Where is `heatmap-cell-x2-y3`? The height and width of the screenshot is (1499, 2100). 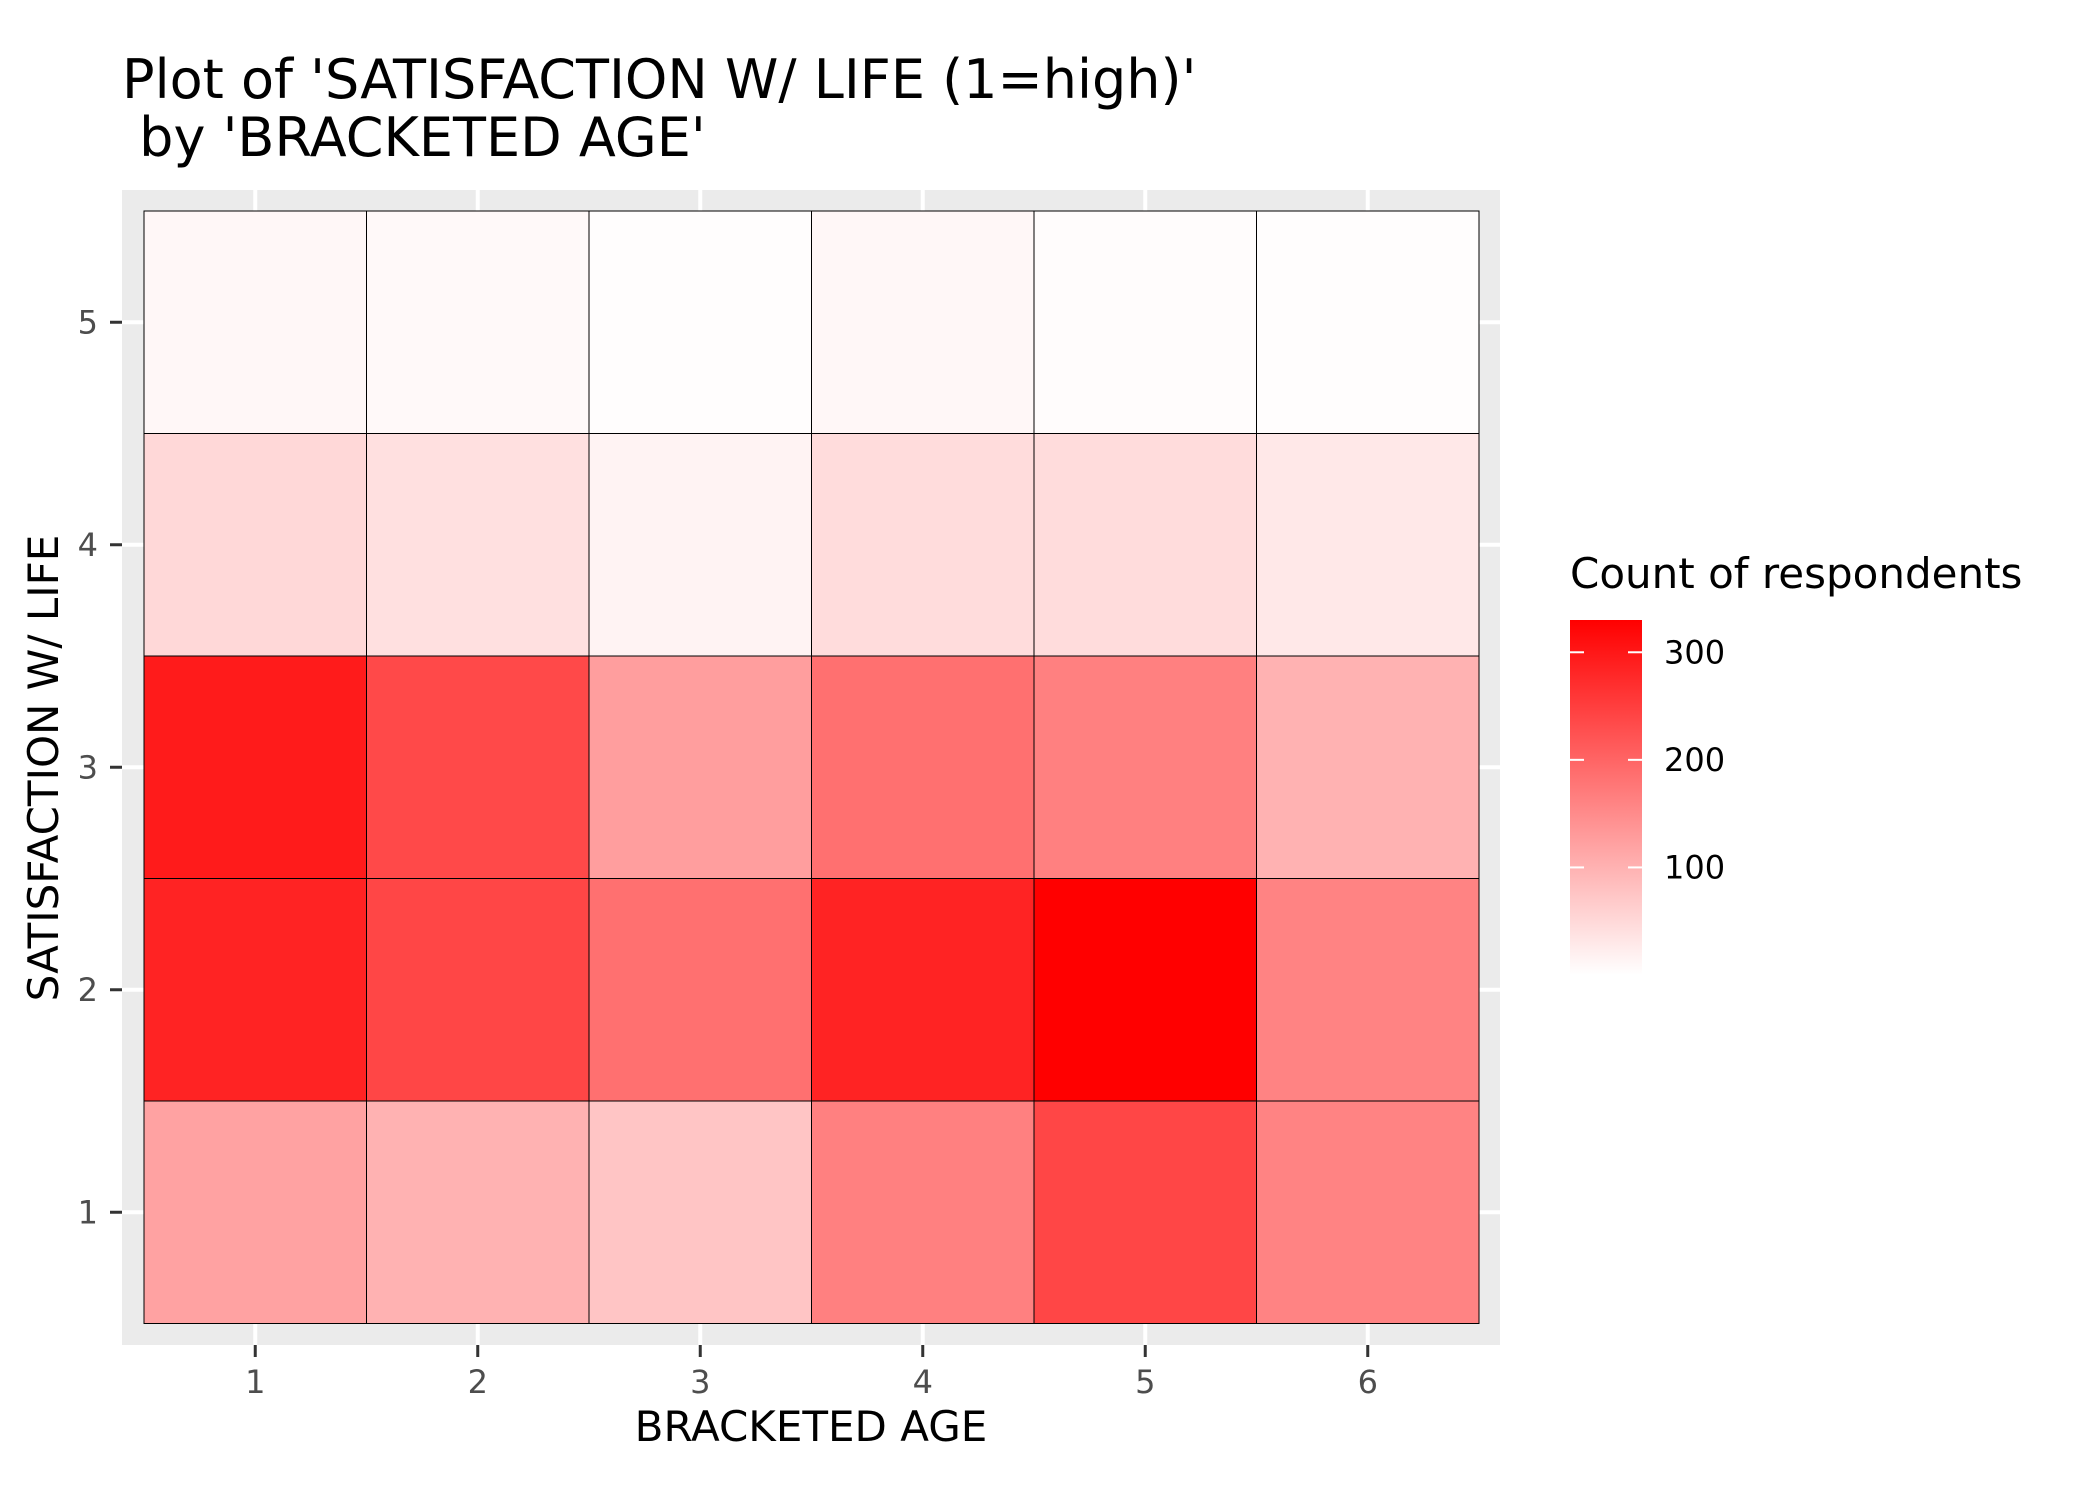
heatmap-cell-x2-y3 is located at coordinates (478, 767).